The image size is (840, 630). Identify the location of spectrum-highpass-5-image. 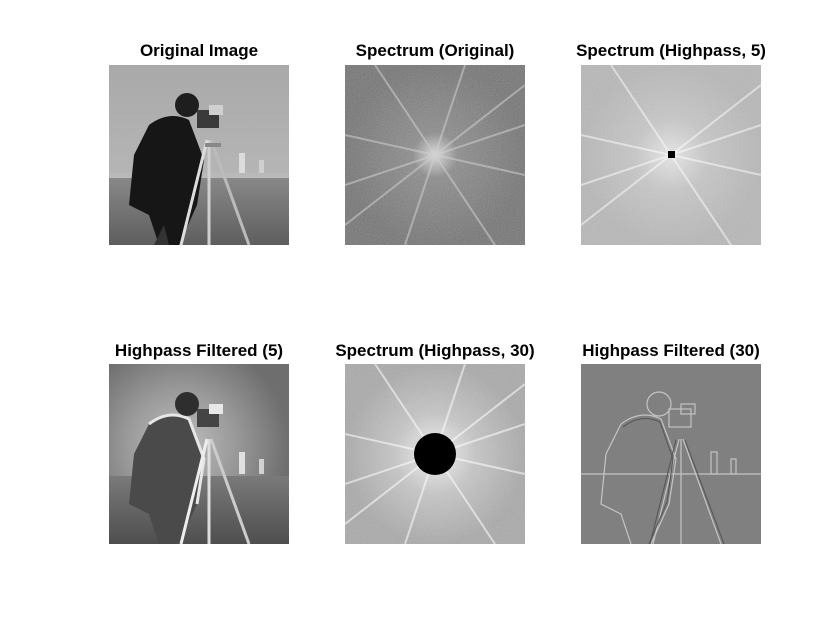
(671, 155).